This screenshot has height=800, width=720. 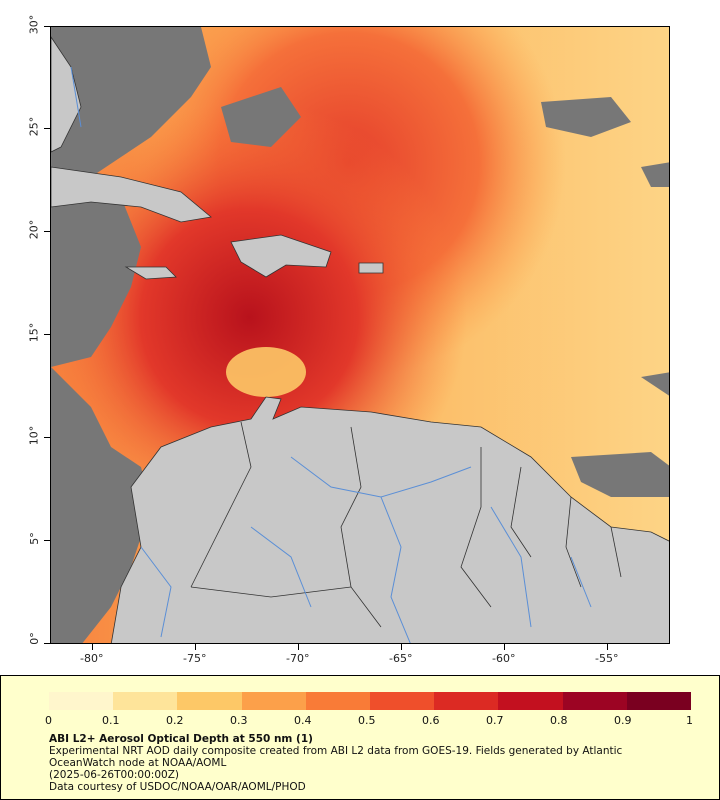 What do you see at coordinates (34, 24) in the screenshot?
I see `lat-label: 30°` at bounding box center [34, 24].